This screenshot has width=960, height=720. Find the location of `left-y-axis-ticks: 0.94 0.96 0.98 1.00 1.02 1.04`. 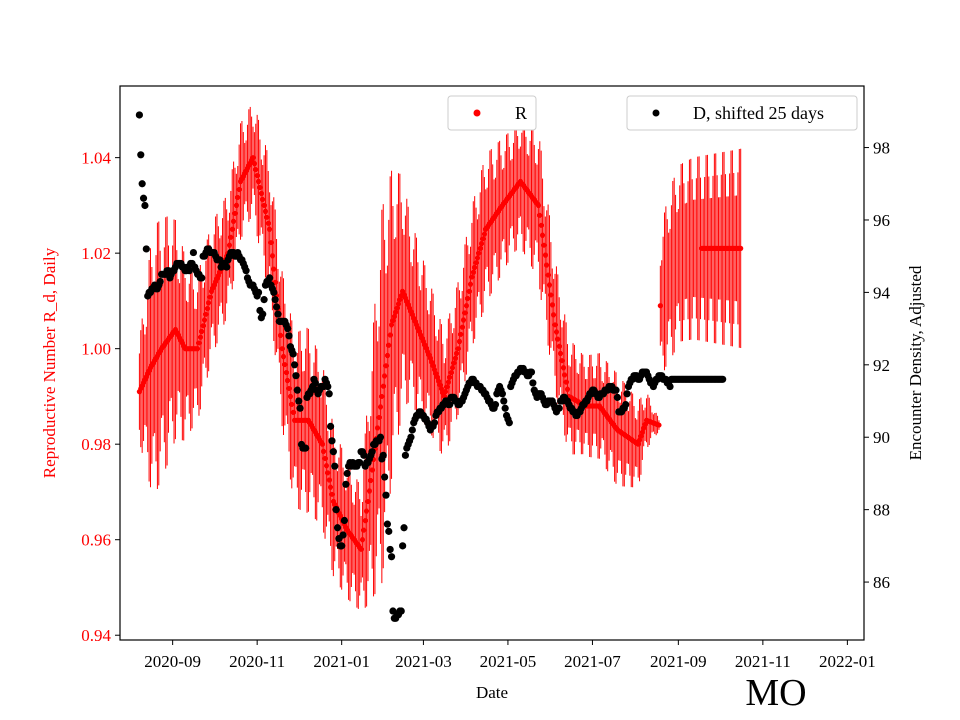

left-y-axis-ticks: 0.94 0.96 0.98 1.00 1.02 1.04 is located at coordinates (100, 397).